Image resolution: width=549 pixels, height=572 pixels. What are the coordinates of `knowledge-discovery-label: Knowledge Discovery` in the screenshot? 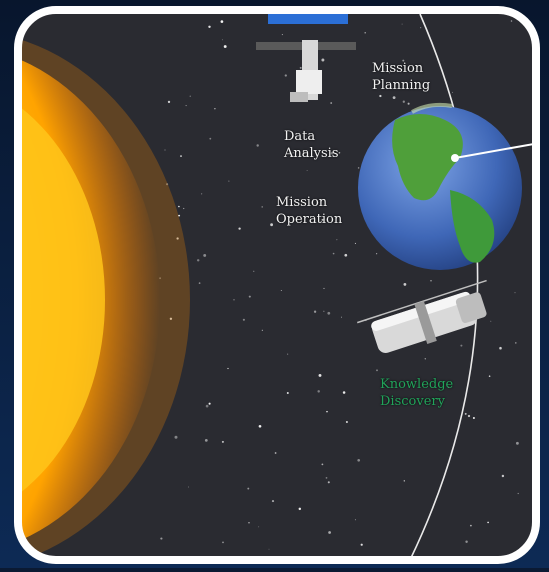 It's located at (417, 393).